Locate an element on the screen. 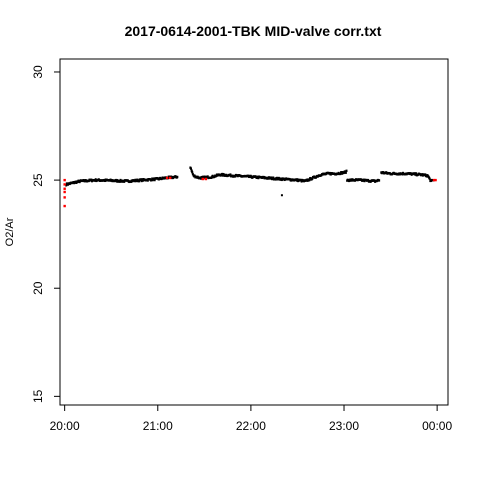  y-axis: 15 20 25 30 is located at coordinates (45, 234).